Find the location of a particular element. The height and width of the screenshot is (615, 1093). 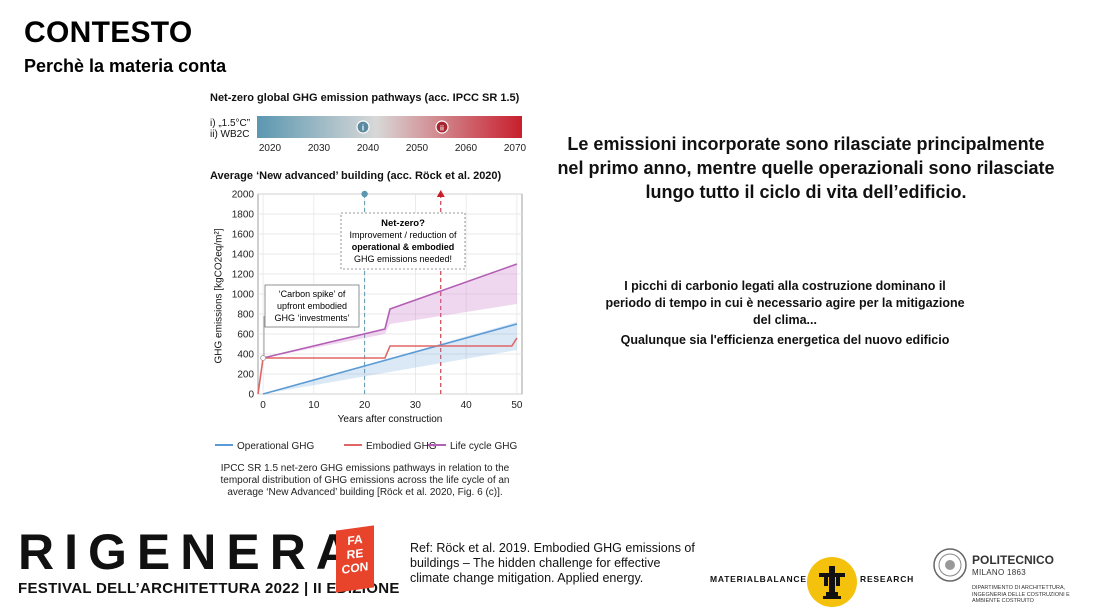

y-tick-label: 2000 is located at coordinates (243, 195).